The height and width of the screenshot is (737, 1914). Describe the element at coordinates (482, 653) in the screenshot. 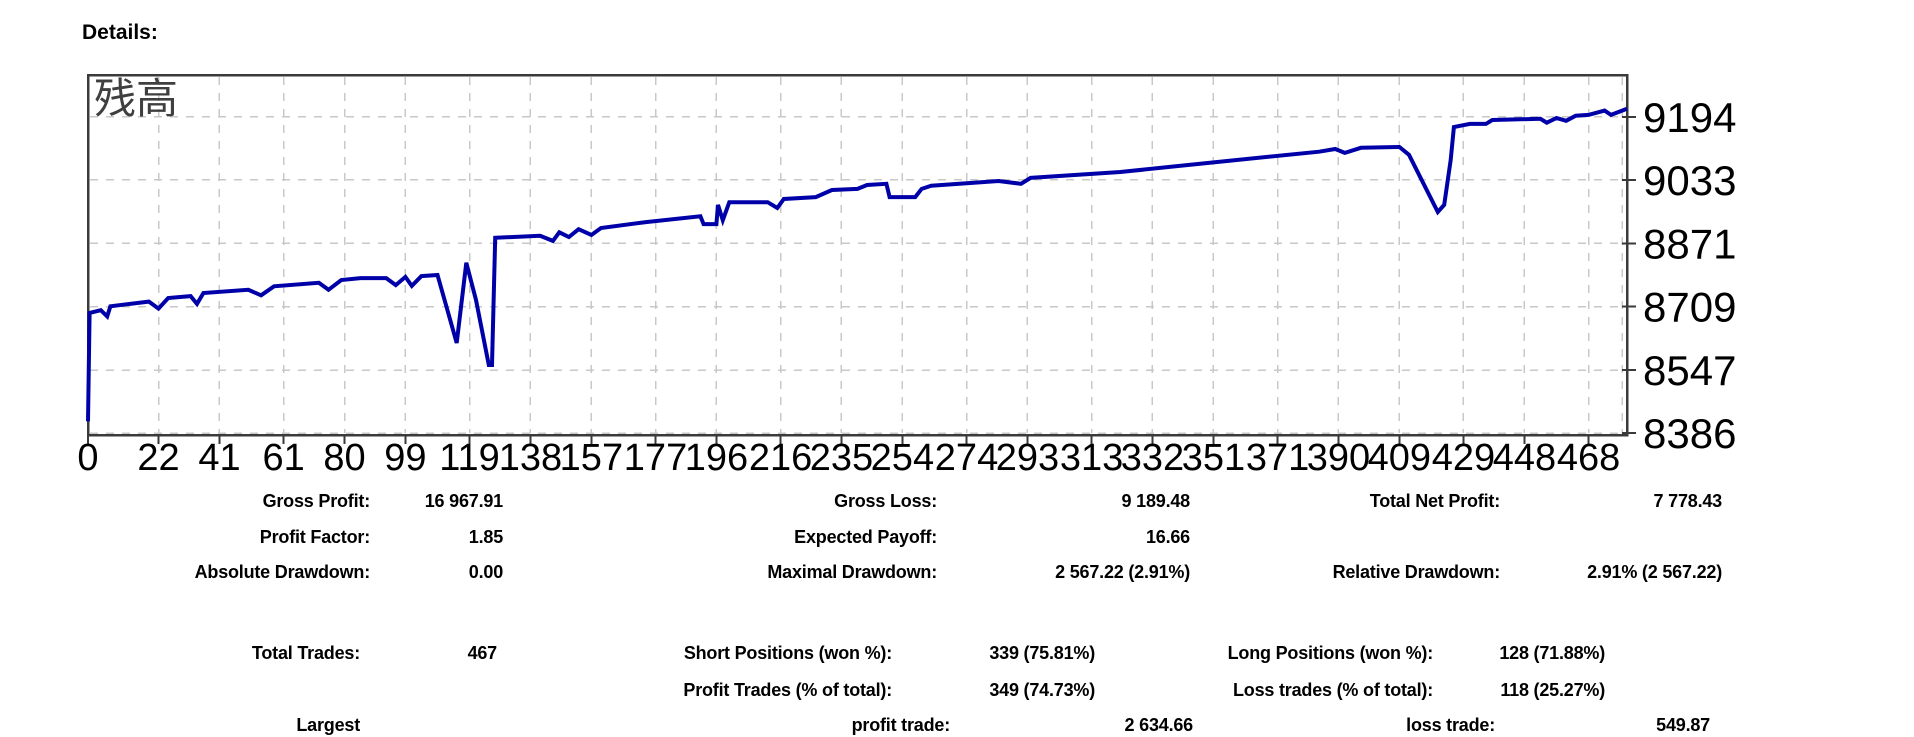

I see `stat-value: 467` at that location.